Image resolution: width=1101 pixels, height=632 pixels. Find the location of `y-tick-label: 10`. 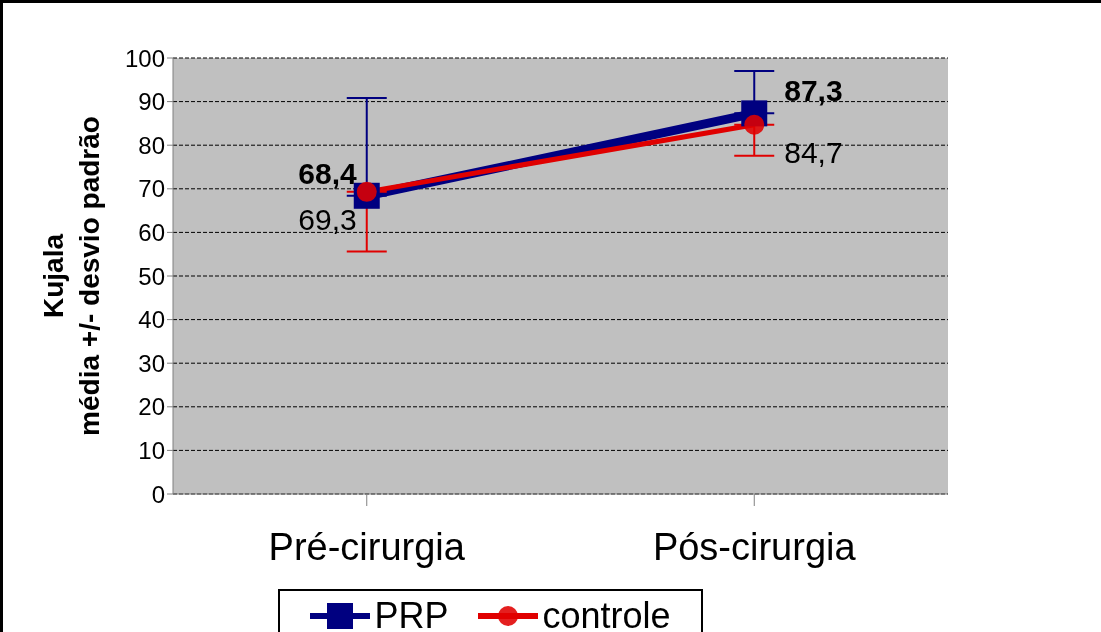

y-tick-label: 10 is located at coordinates (151, 450).